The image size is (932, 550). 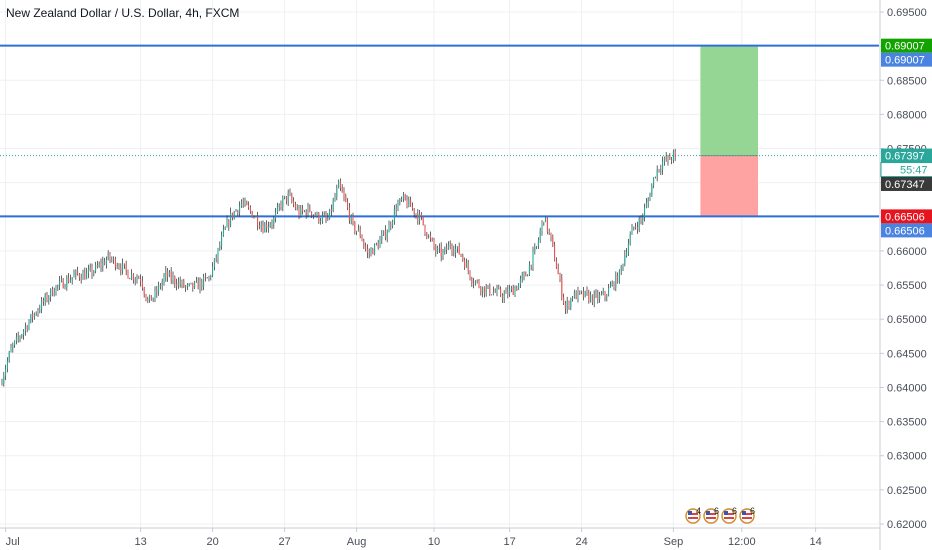 What do you see at coordinates (907, 13) in the screenshot?
I see `price-tick-label: 0.69500` at bounding box center [907, 13].